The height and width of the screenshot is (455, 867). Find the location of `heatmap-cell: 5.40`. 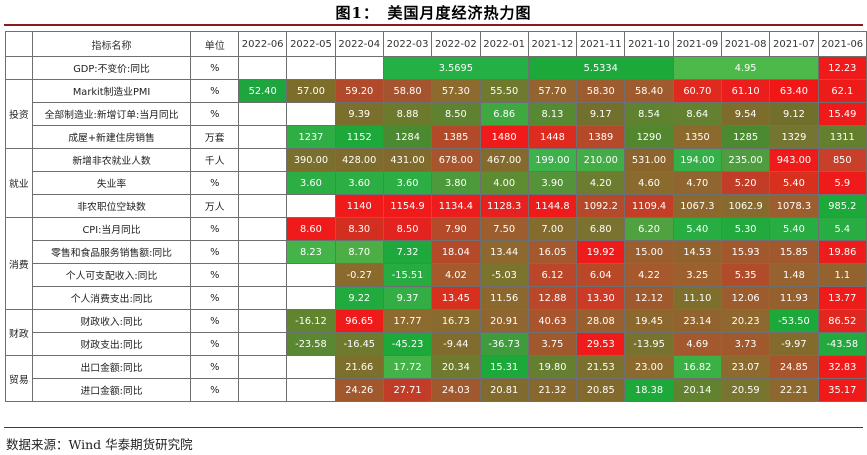

heatmap-cell: 5.40 is located at coordinates (794, 183).